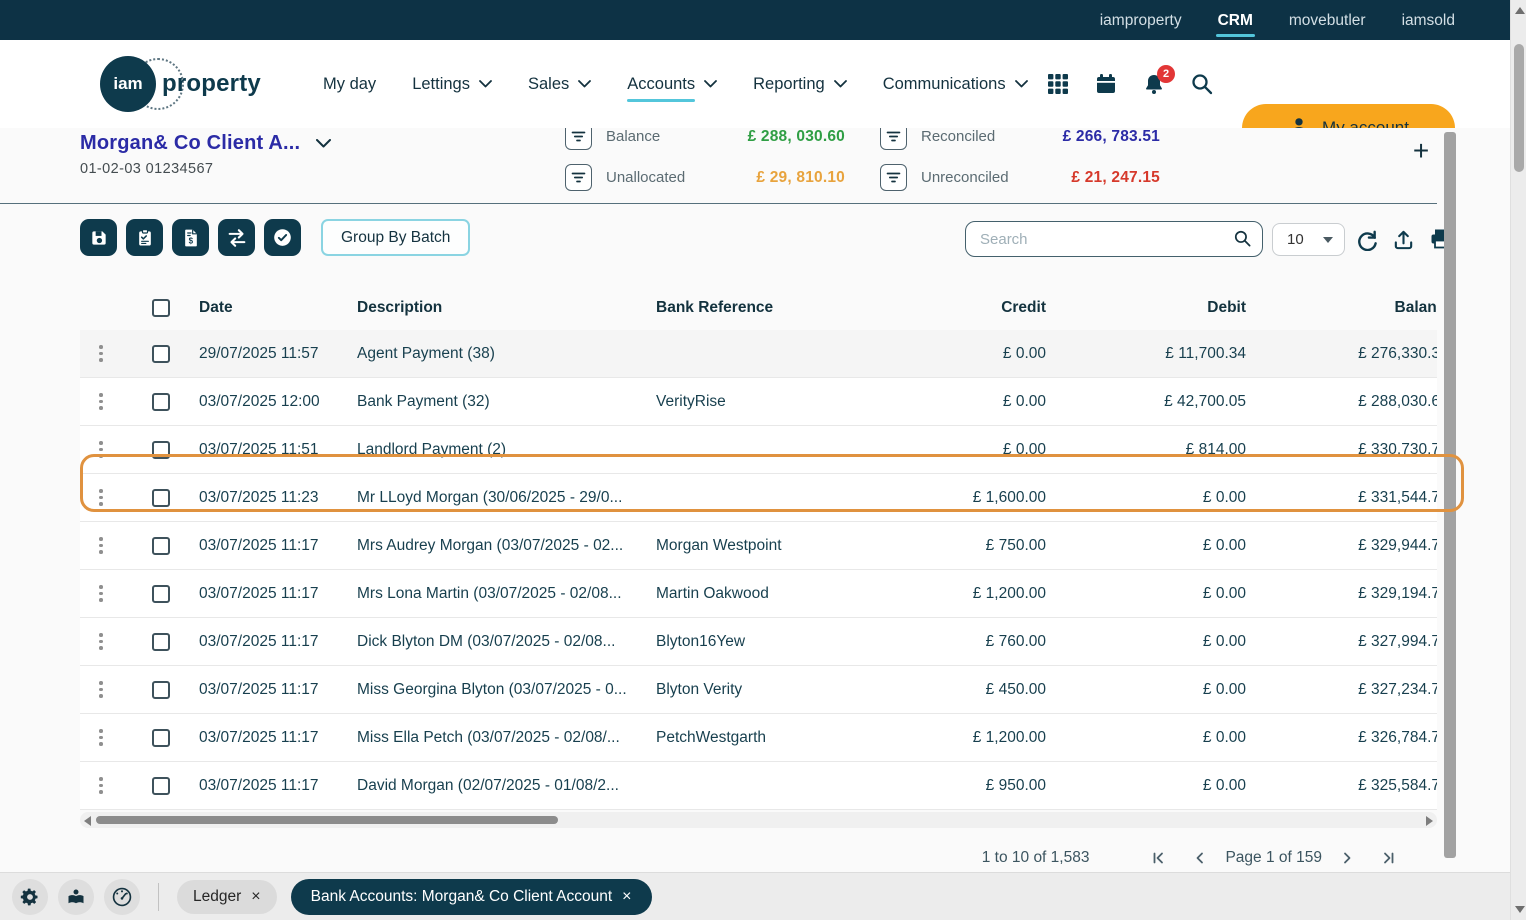 This screenshot has width=1526, height=920. I want to click on product-link: CRM, so click(1235, 24).